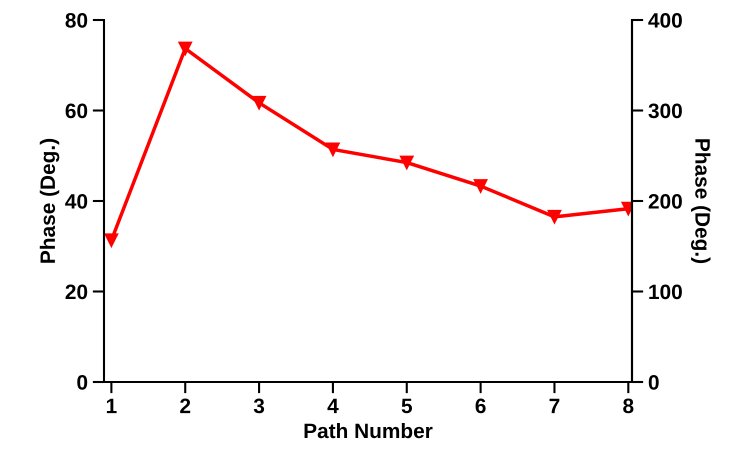  Describe the element at coordinates (555, 406) in the screenshot. I see `x-tick-label: 7` at that location.